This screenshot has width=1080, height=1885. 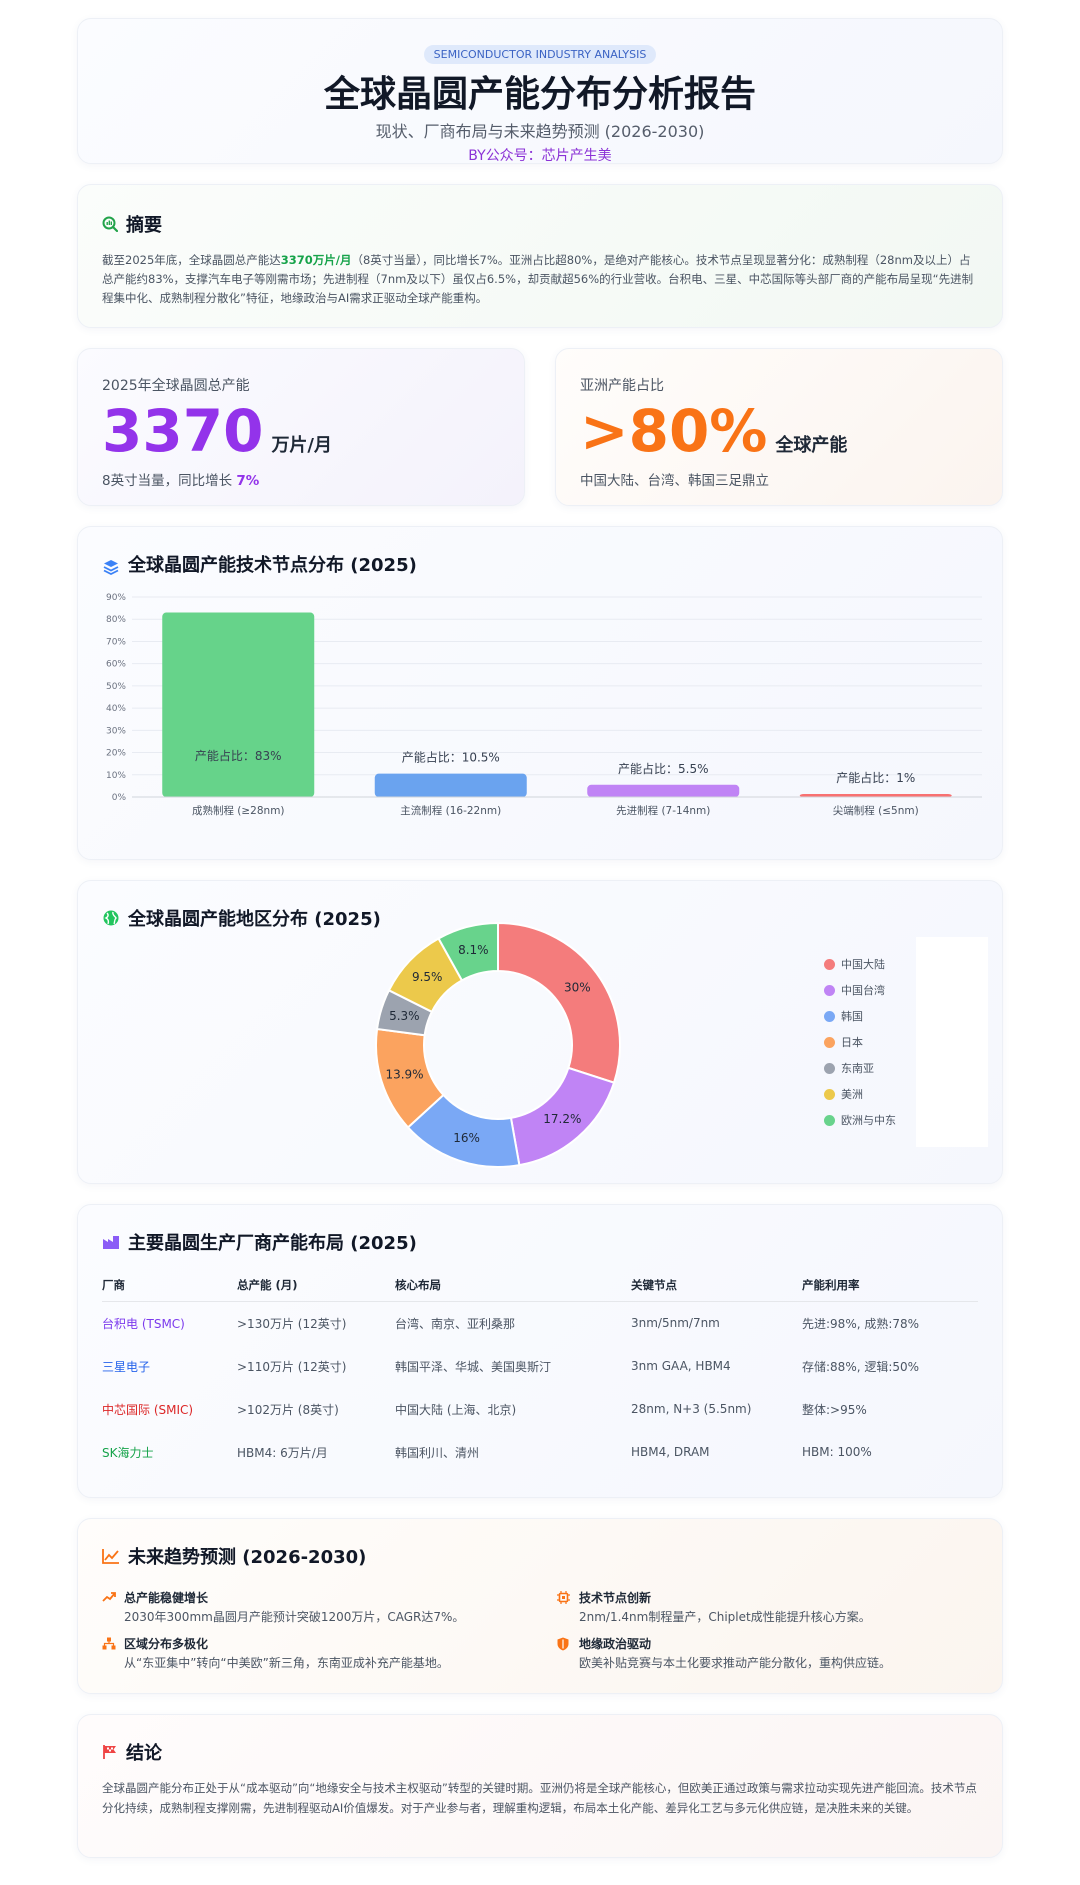 What do you see at coordinates (663, 810) in the screenshot?
I see `x-tick-label: 先进制程 (7-14nm)` at bounding box center [663, 810].